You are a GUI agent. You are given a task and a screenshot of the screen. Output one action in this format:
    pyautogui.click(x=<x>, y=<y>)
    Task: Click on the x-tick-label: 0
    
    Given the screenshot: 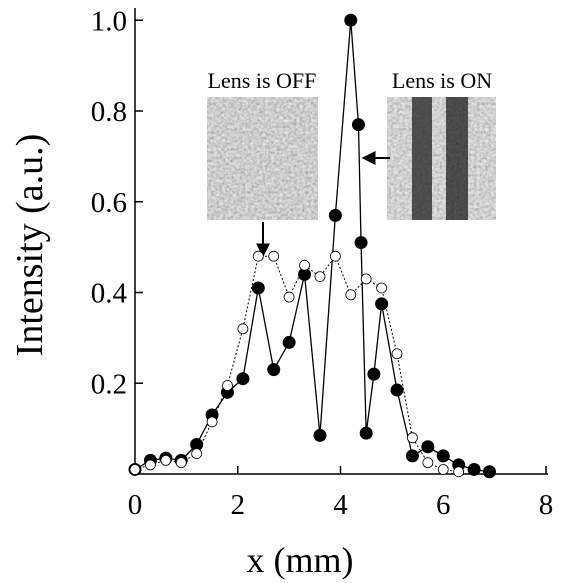 What is the action you would take?
    pyautogui.click(x=135, y=505)
    